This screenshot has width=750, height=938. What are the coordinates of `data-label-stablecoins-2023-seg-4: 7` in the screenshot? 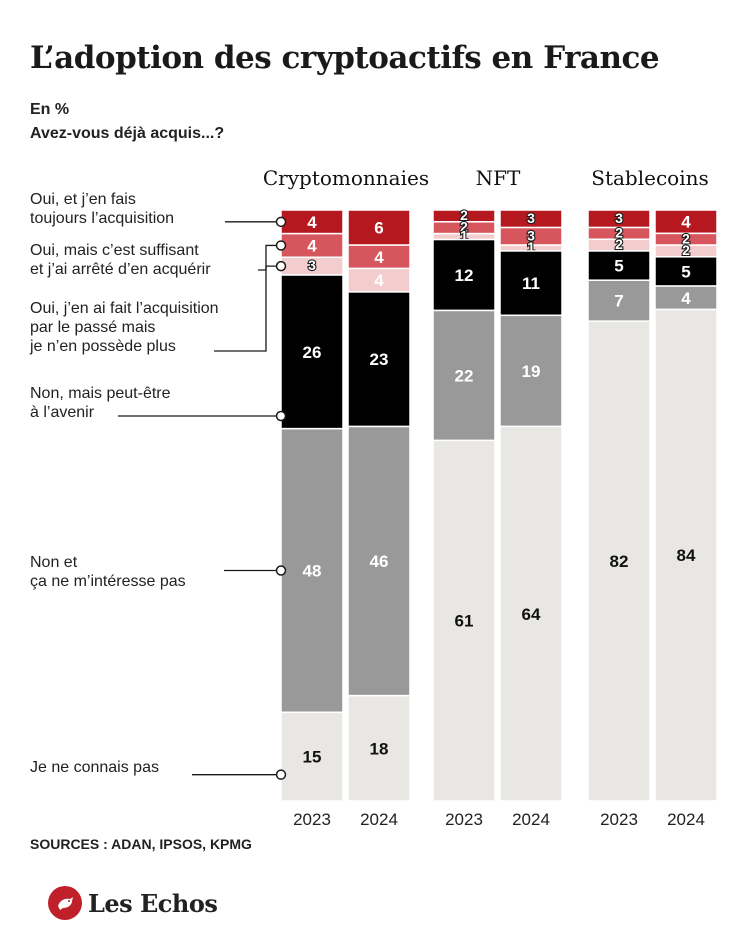 It's located at (618, 301).